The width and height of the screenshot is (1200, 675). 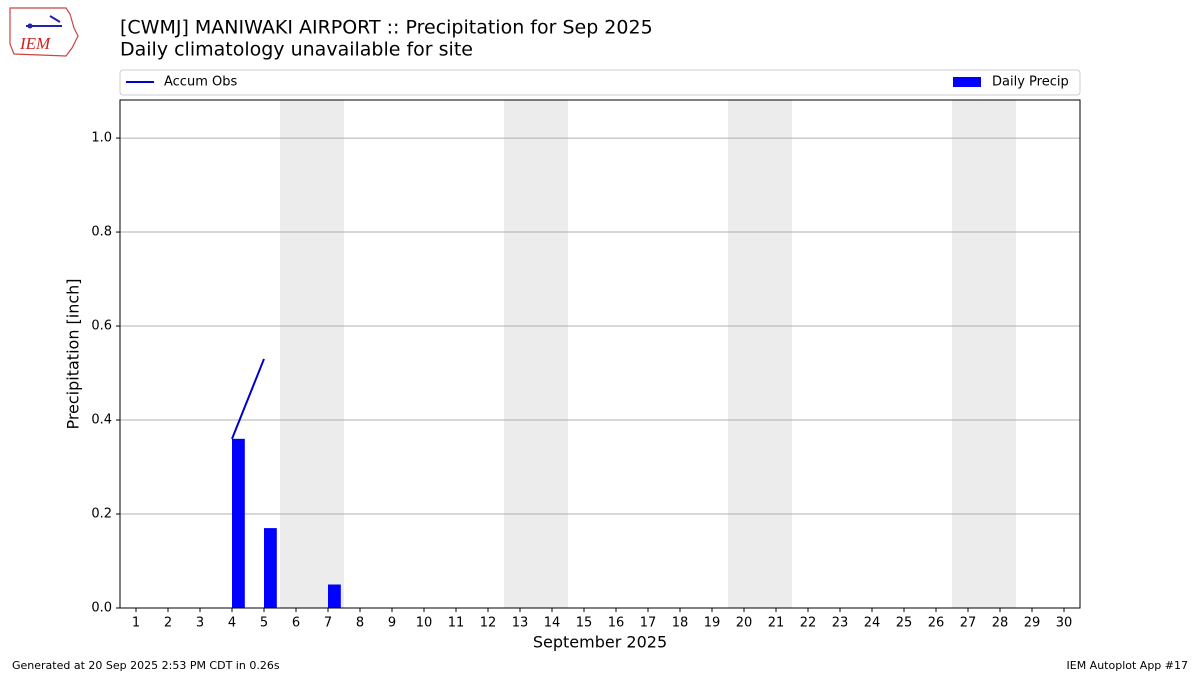 What do you see at coordinates (1128, 665) in the screenshot?
I see `footer-right: IEM Autoplot App #17` at bounding box center [1128, 665].